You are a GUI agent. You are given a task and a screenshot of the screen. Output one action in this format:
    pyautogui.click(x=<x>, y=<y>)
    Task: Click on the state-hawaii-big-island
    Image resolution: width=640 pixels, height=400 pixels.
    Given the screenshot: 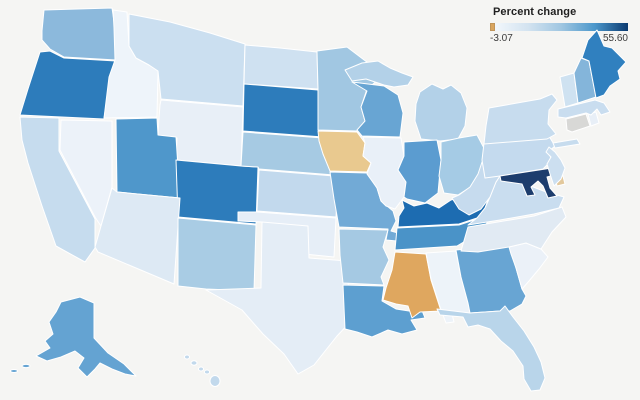 What is the action you would take?
    pyautogui.click(x=215, y=381)
    